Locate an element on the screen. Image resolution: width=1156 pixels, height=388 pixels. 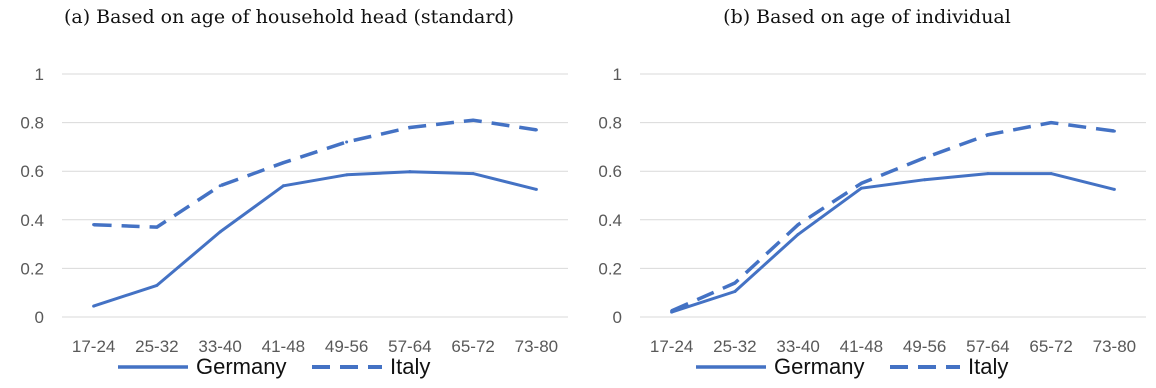
chart-title: (b) Based on age of individual is located at coordinates (867, 17).